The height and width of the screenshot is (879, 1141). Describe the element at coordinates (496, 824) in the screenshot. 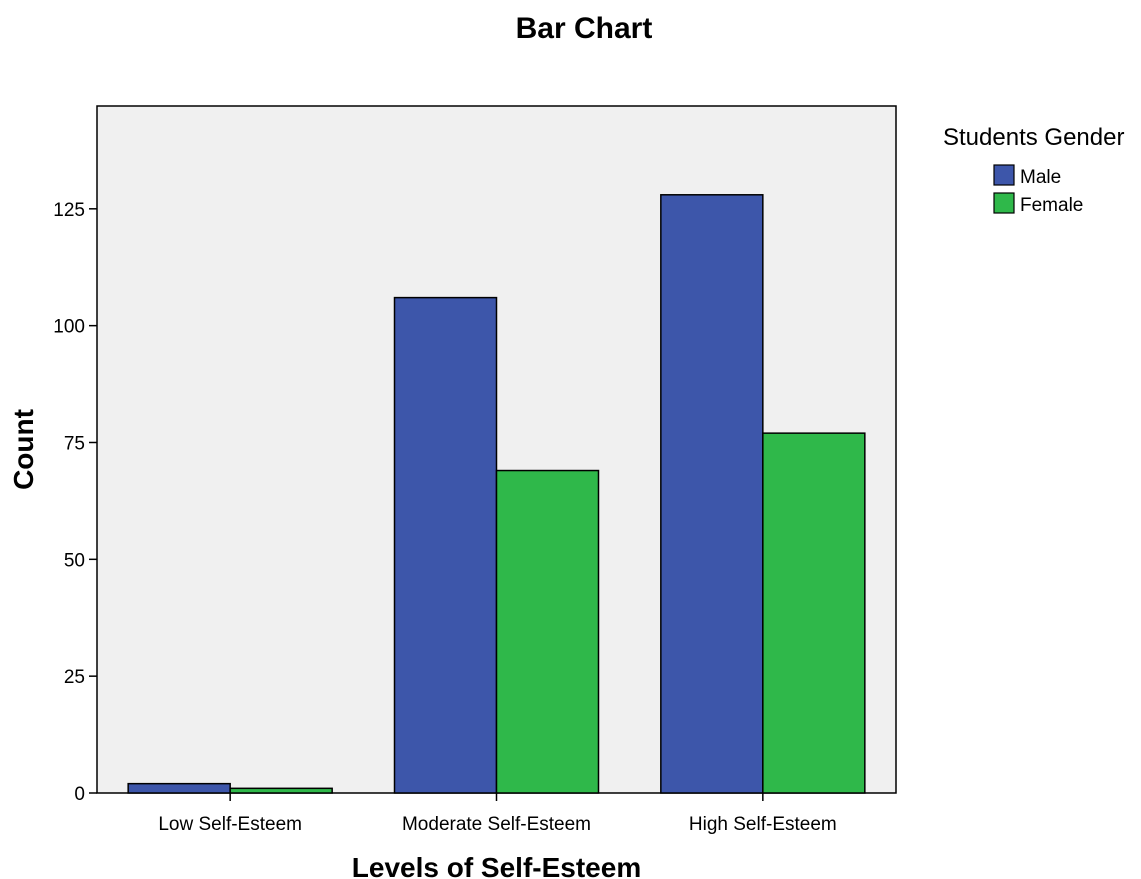

I see `x-tick-label: Moderate Self-Esteem` at that location.